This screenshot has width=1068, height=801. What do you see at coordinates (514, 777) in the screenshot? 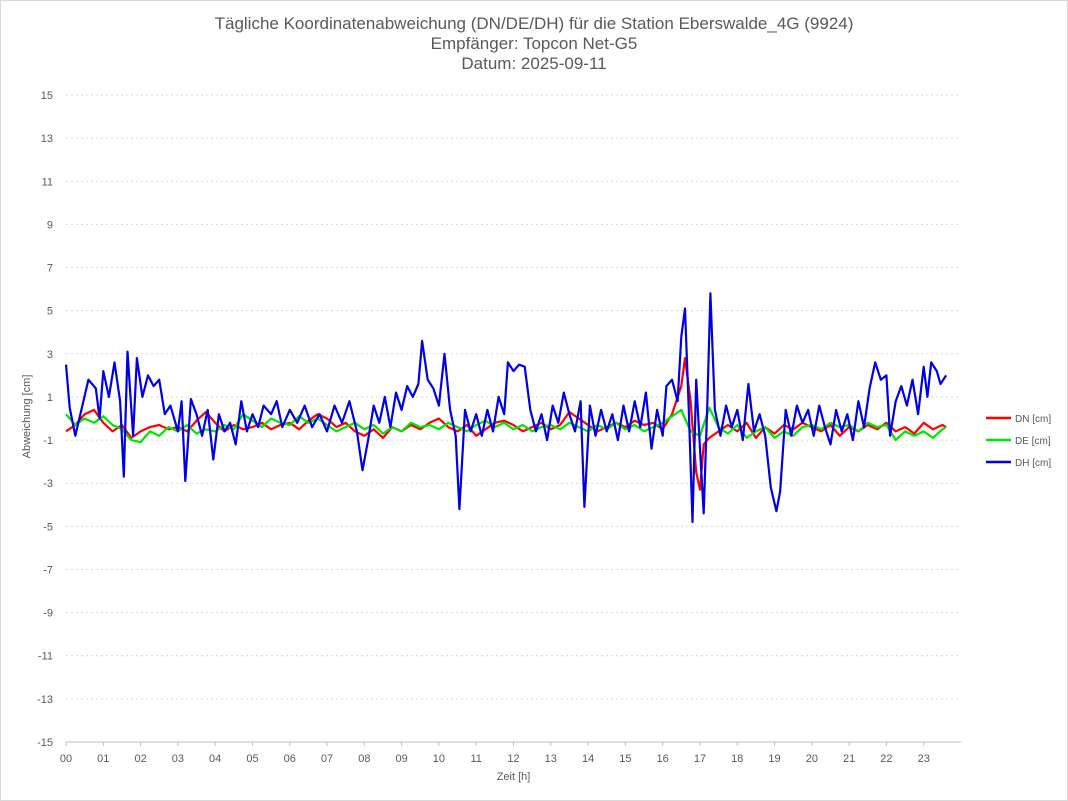
I see `x-axis-label: Zeit [h]` at bounding box center [514, 777].